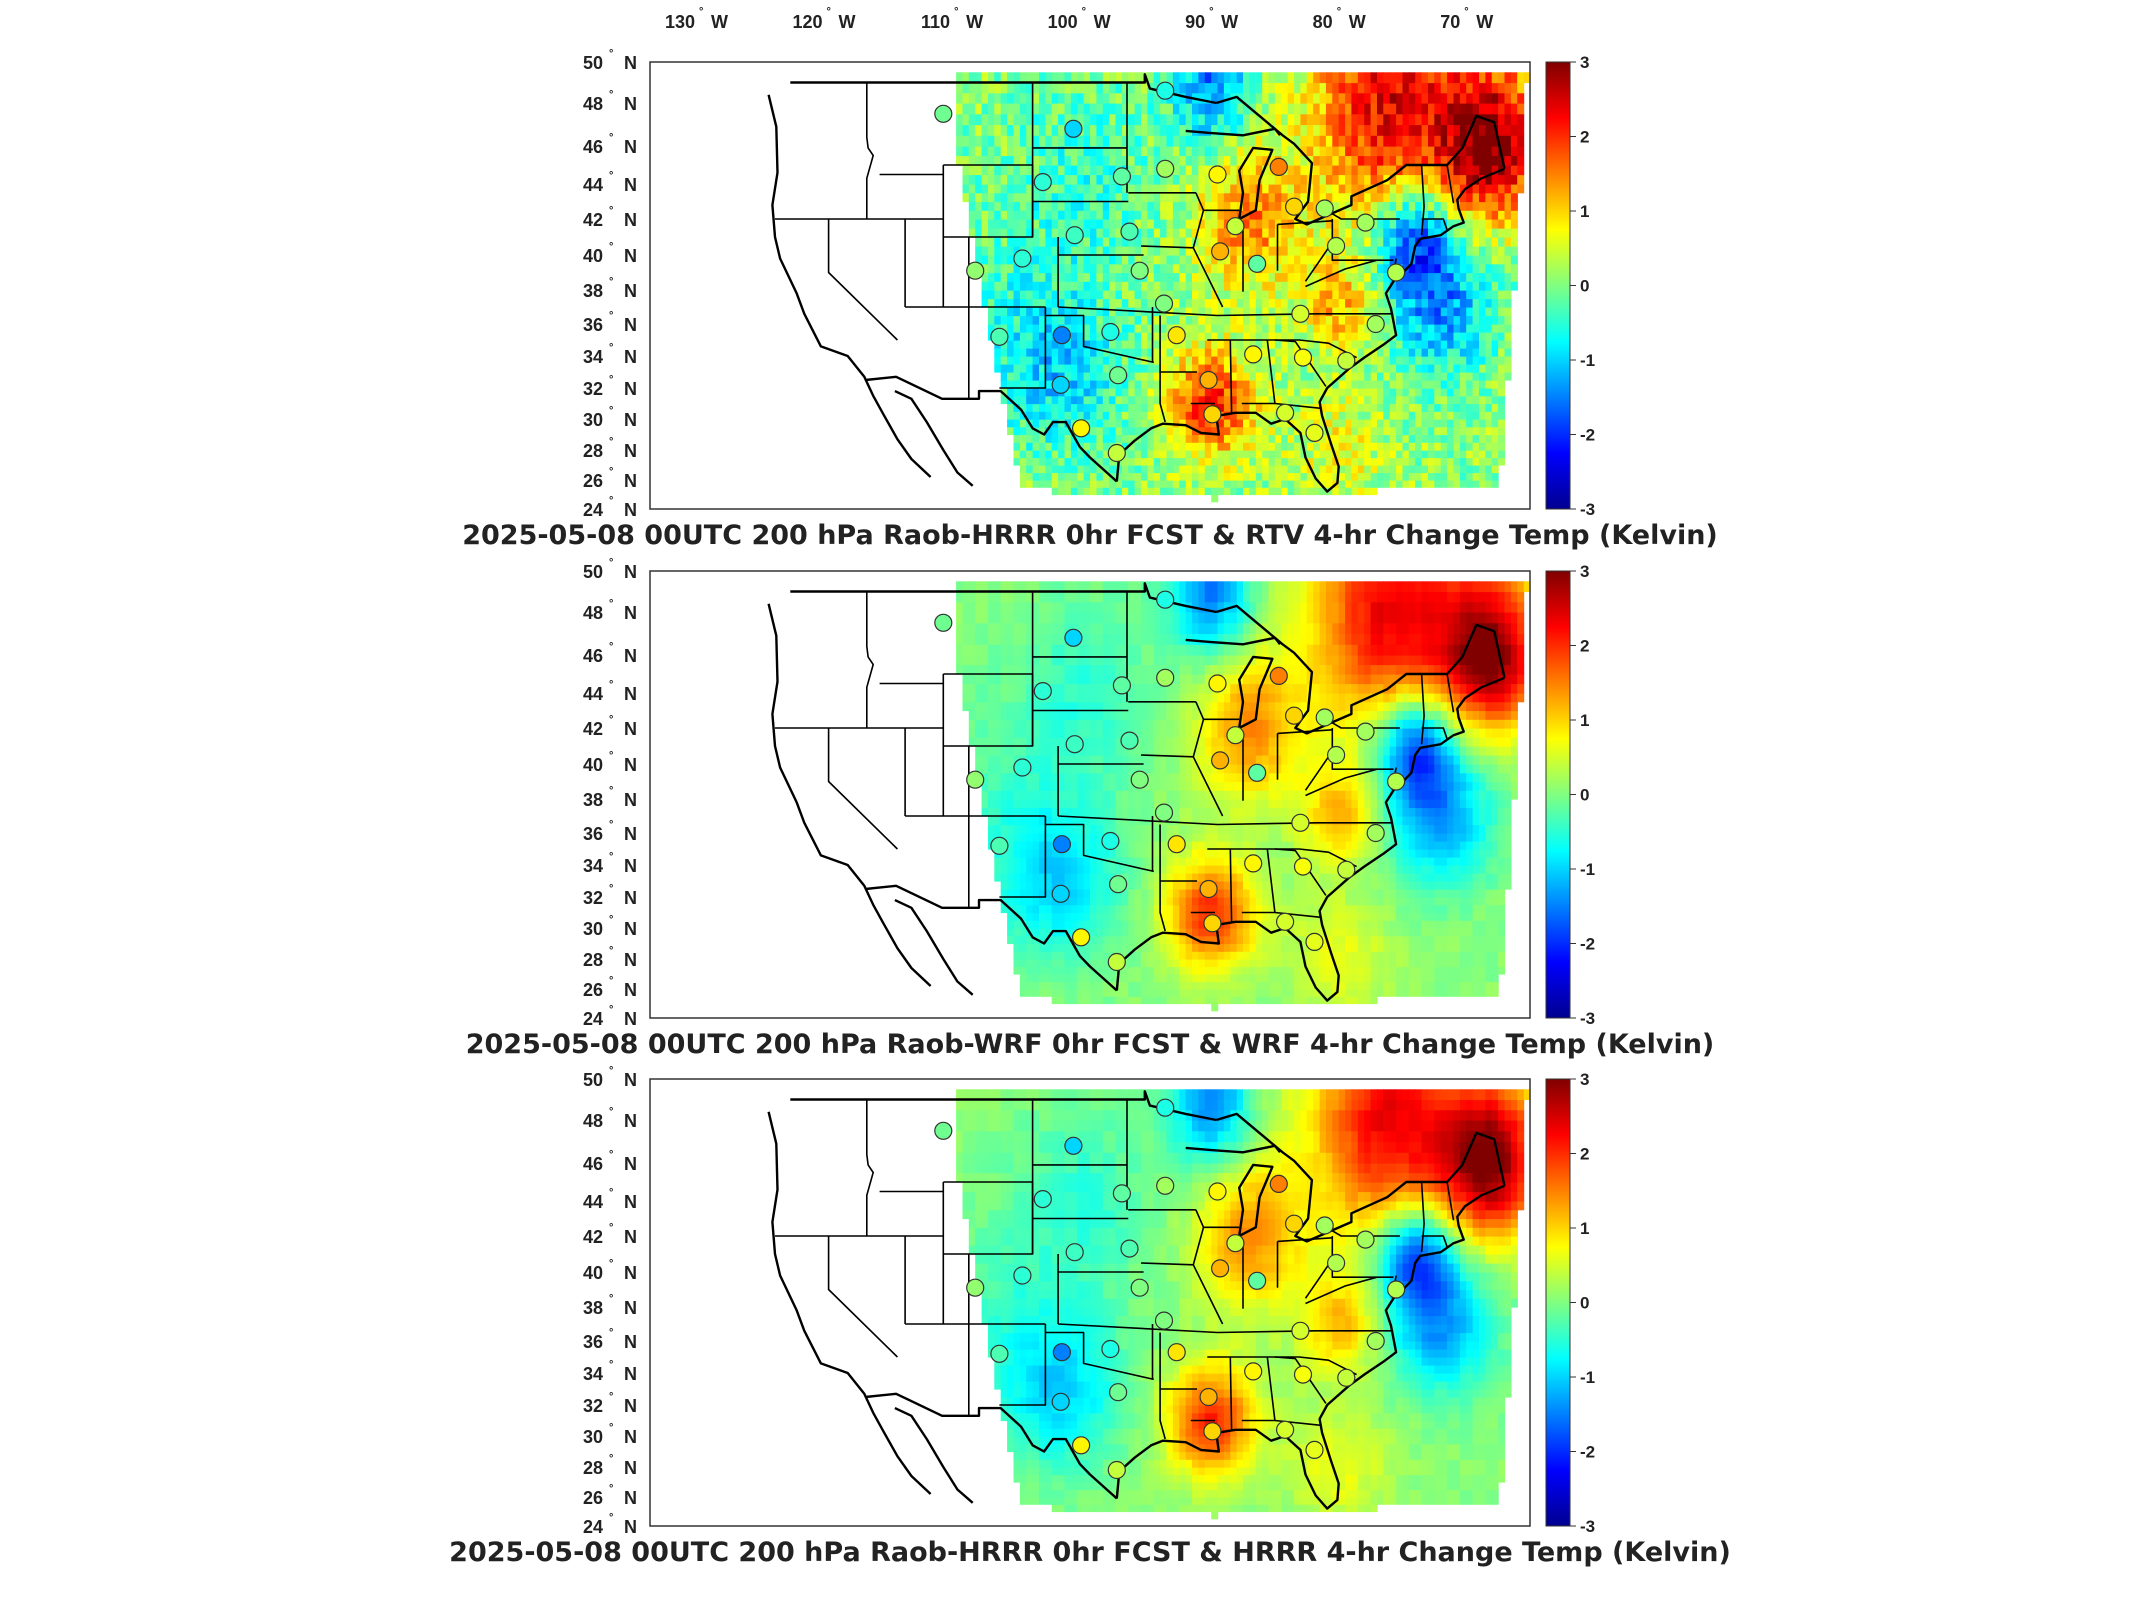 This screenshot has width=2133, height=1600. I want to click on svg-text: 28, so click(593, 451).